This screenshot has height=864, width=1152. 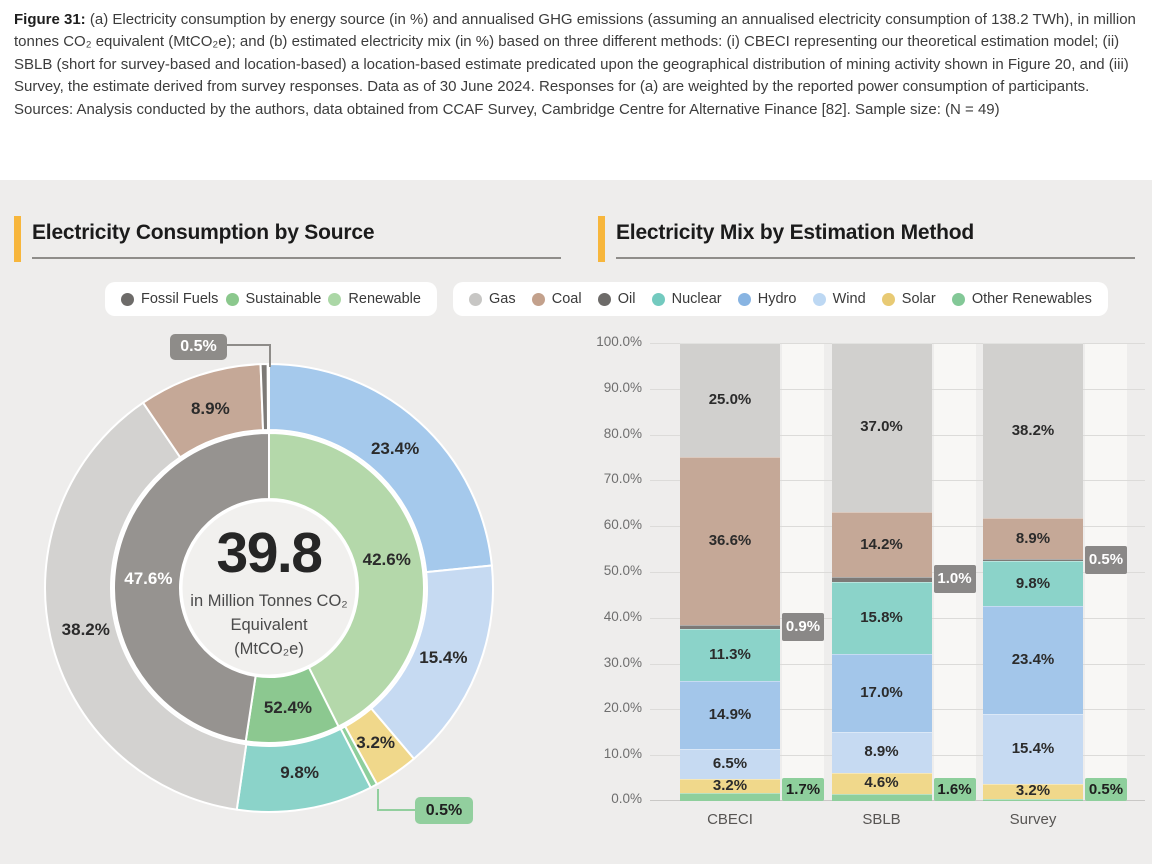 I want to click on legend-item-hydro: Hydro, so click(x=767, y=299).